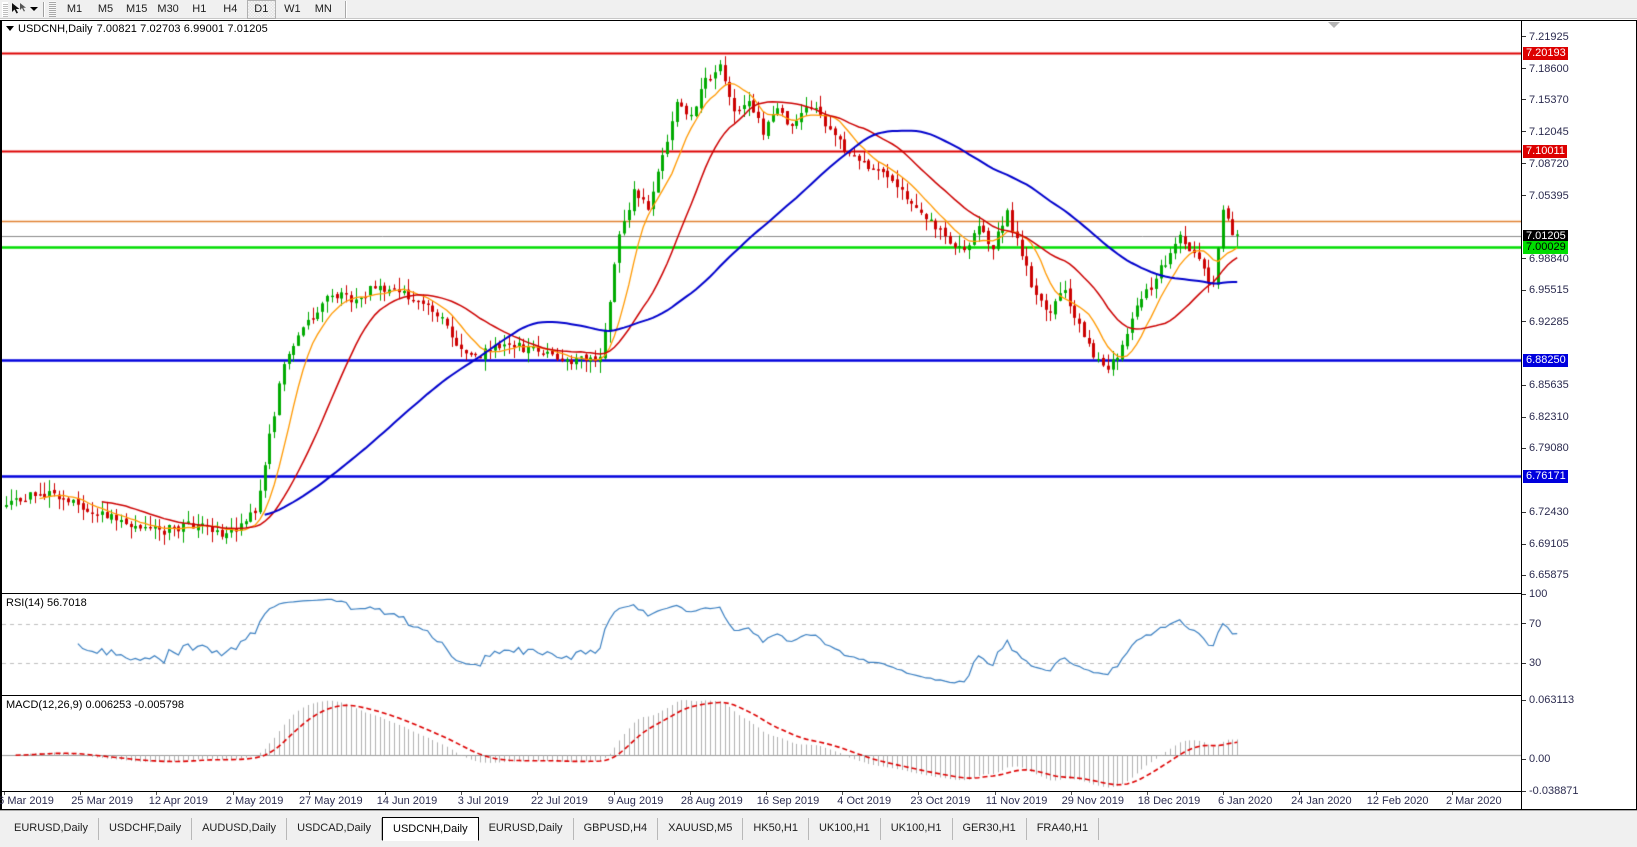  What do you see at coordinates (616, 829) in the screenshot?
I see `chart-tab-gbpusd-h4: GBPUSD,H4` at bounding box center [616, 829].